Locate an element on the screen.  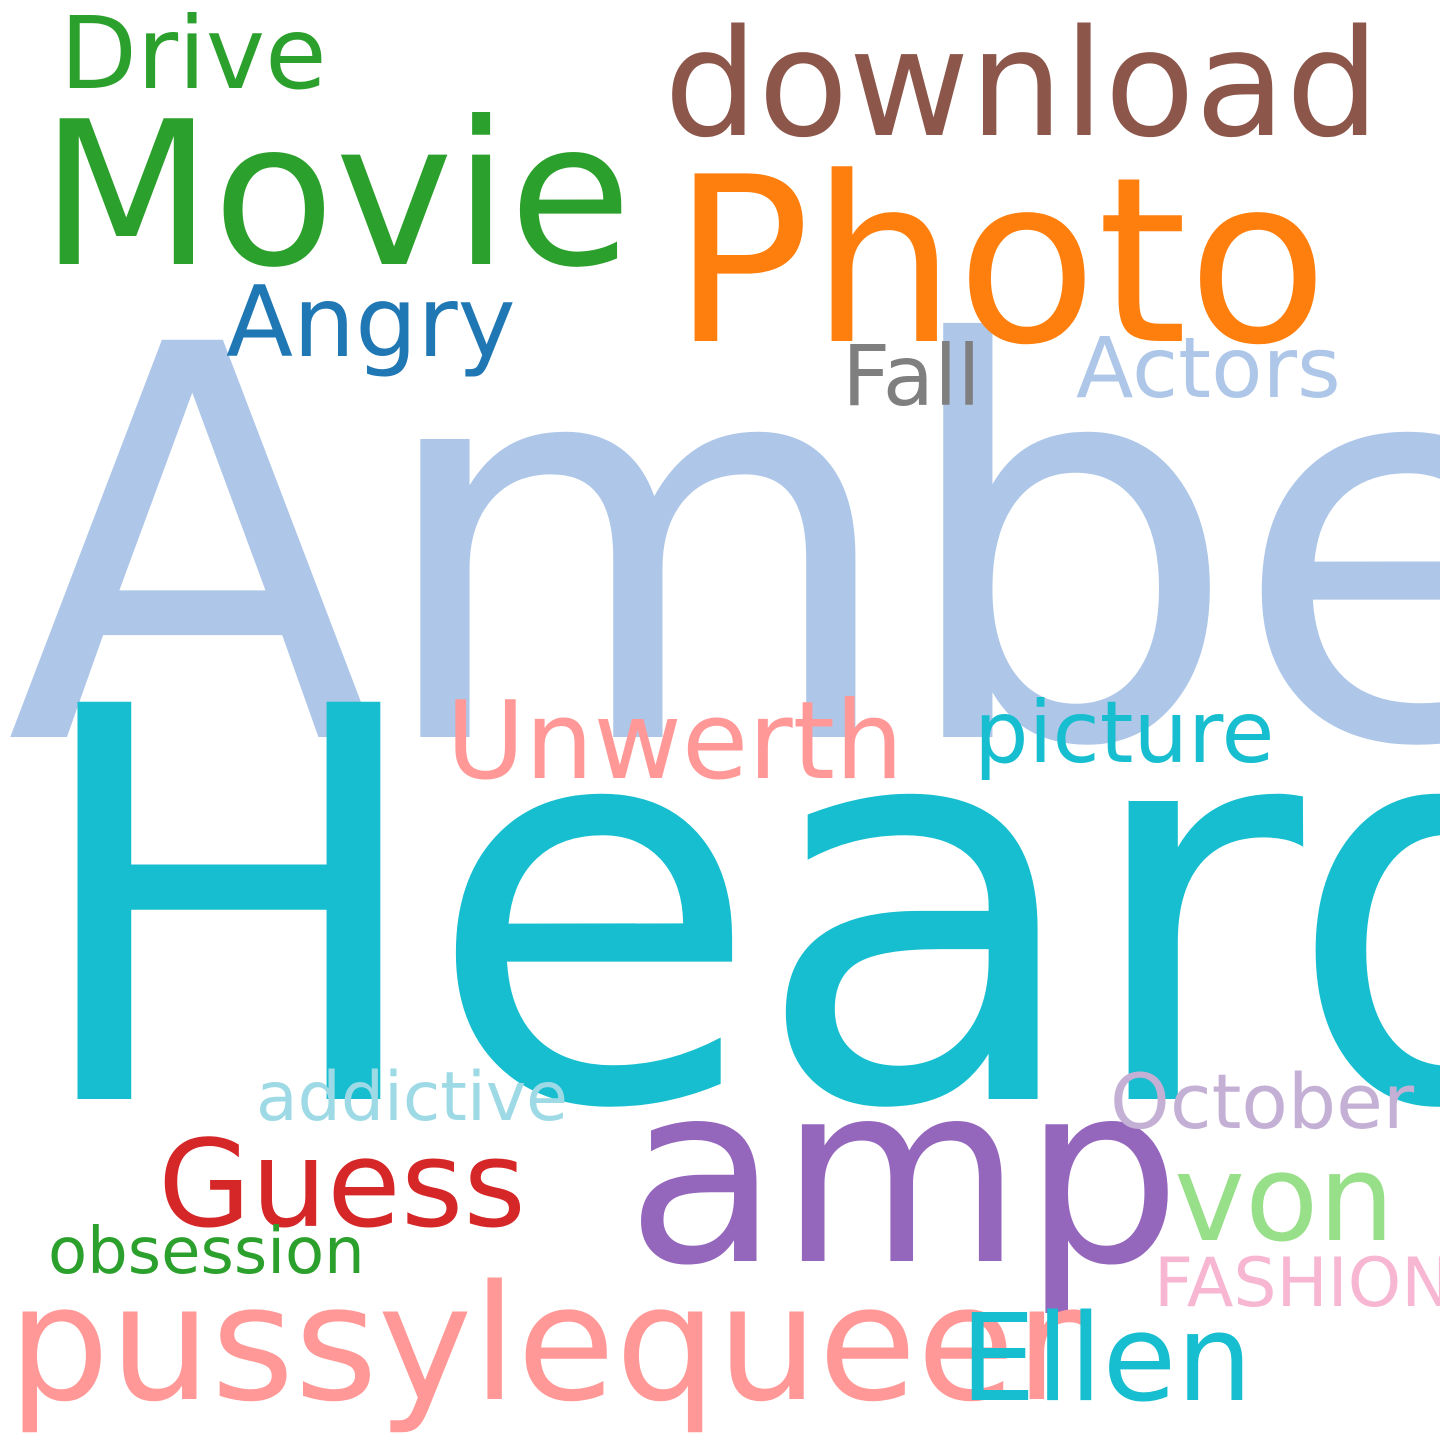
word-movie: Movie is located at coordinates (336, 195).